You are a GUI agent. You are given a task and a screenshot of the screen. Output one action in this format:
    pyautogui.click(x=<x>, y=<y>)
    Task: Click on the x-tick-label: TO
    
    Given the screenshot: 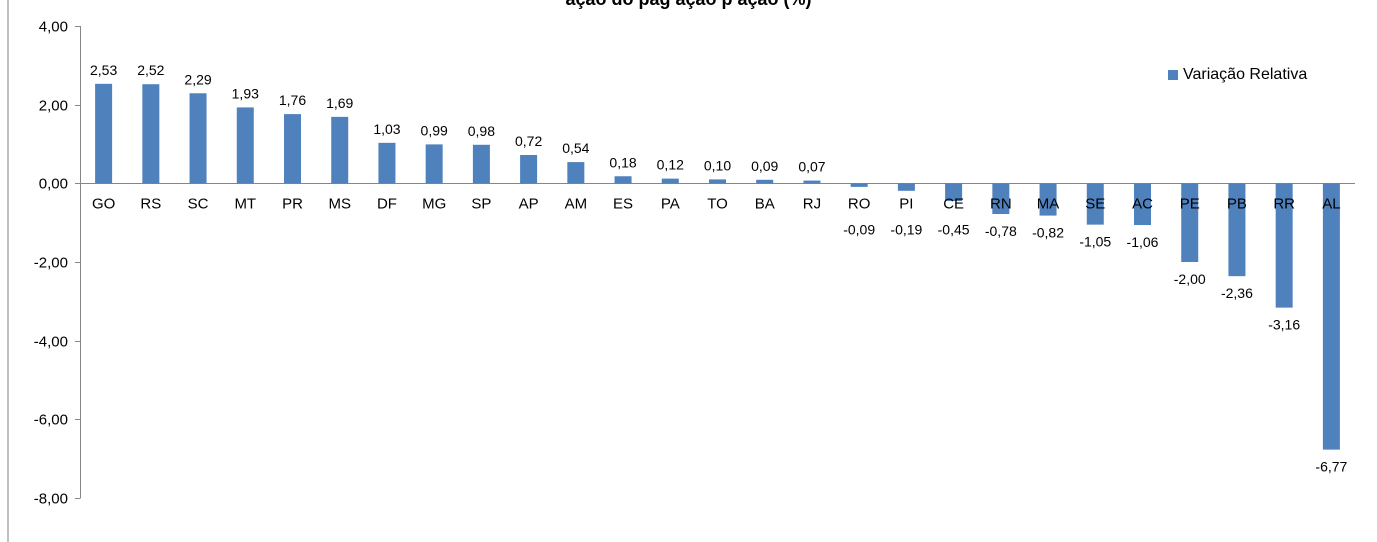 What is the action you would take?
    pyautogui.click(x=717, y=204)
    